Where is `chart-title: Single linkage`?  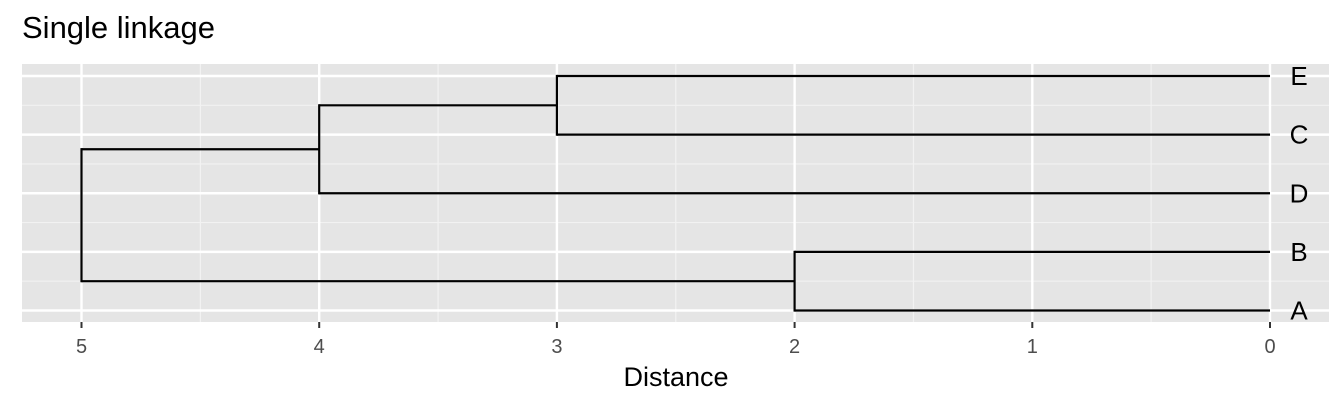 chart-title: Single linkage is located at coordinates (119, 27).